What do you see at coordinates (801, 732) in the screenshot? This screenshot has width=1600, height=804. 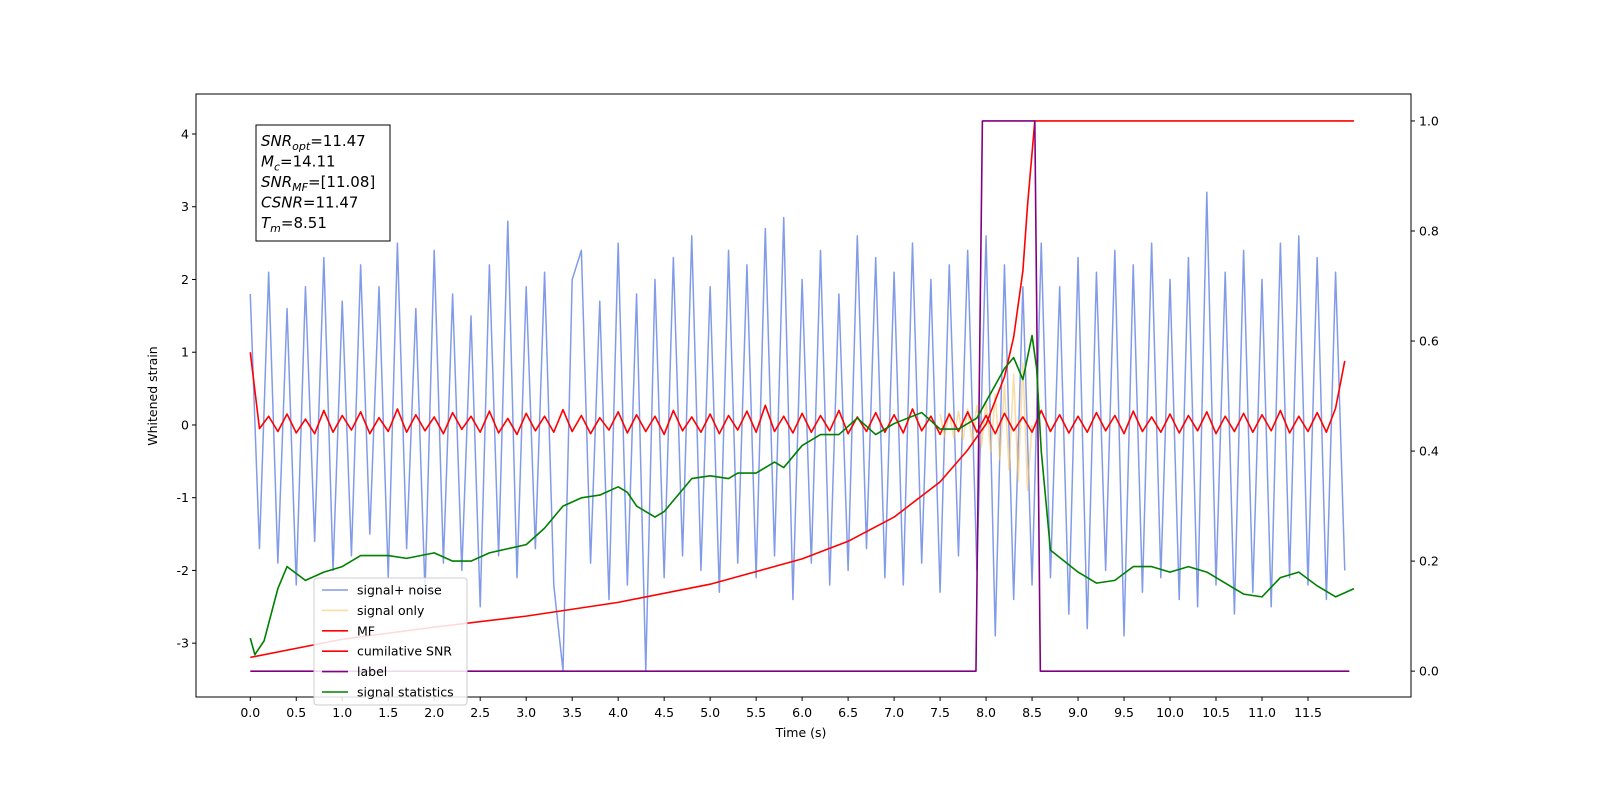 I see `x-axis-label: Time (s)` at bounding box center [801, 732].